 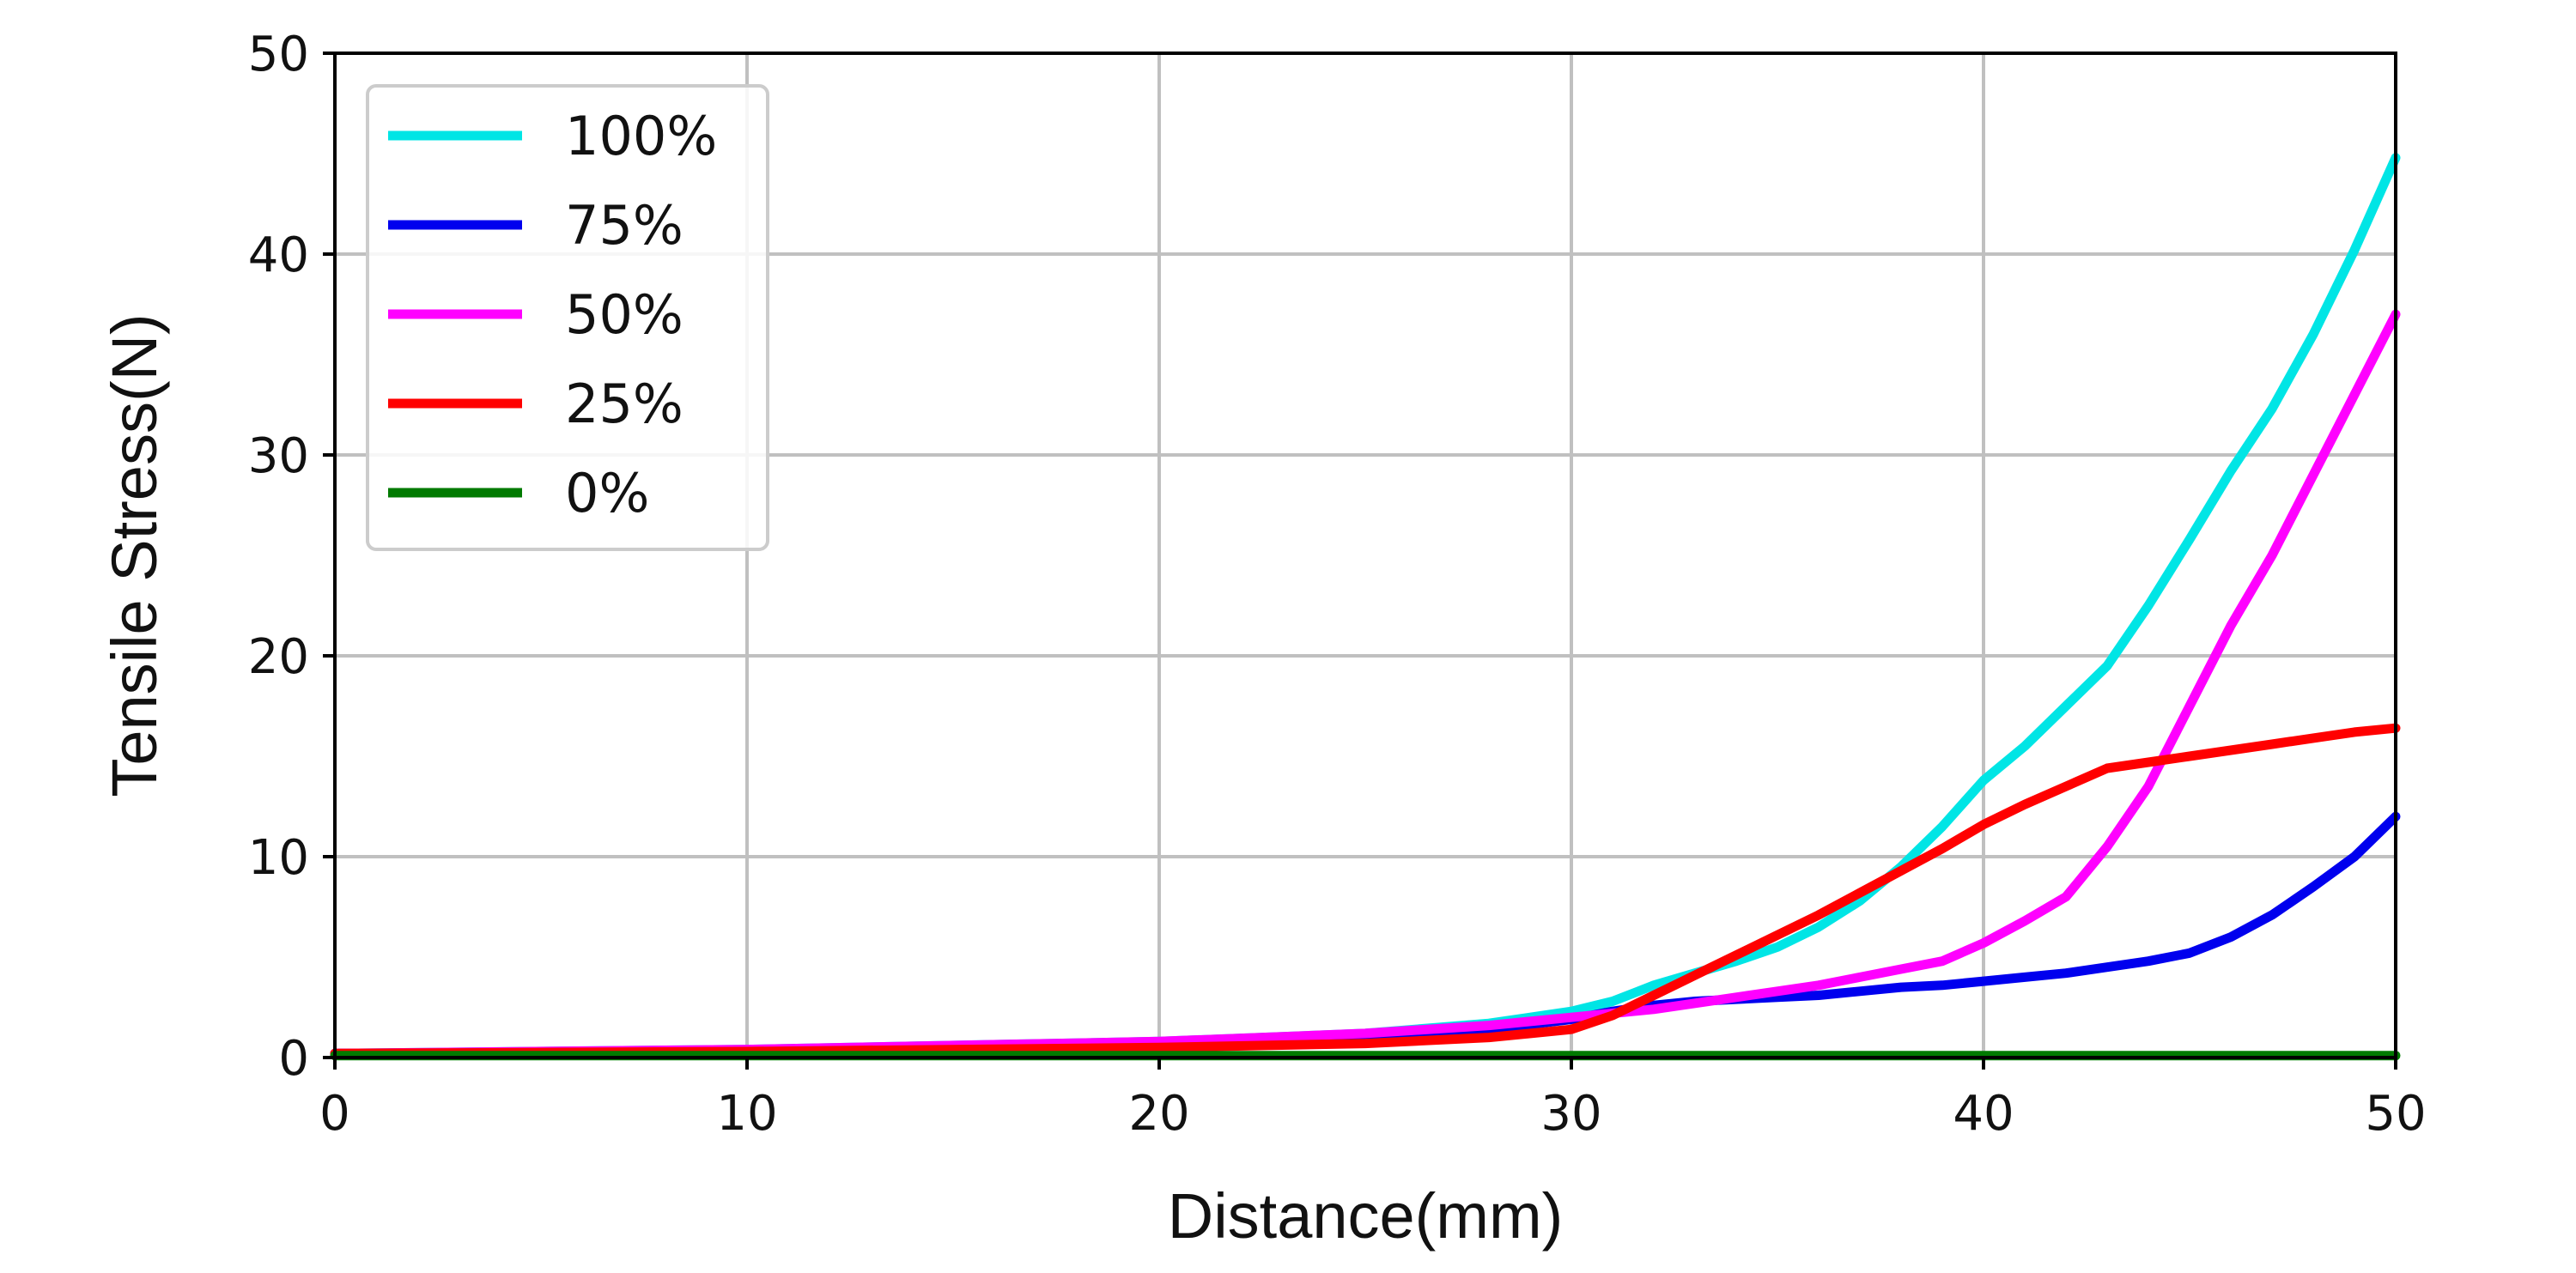 I want to click on y-tick-label: 10, so click(x=279, y=858).